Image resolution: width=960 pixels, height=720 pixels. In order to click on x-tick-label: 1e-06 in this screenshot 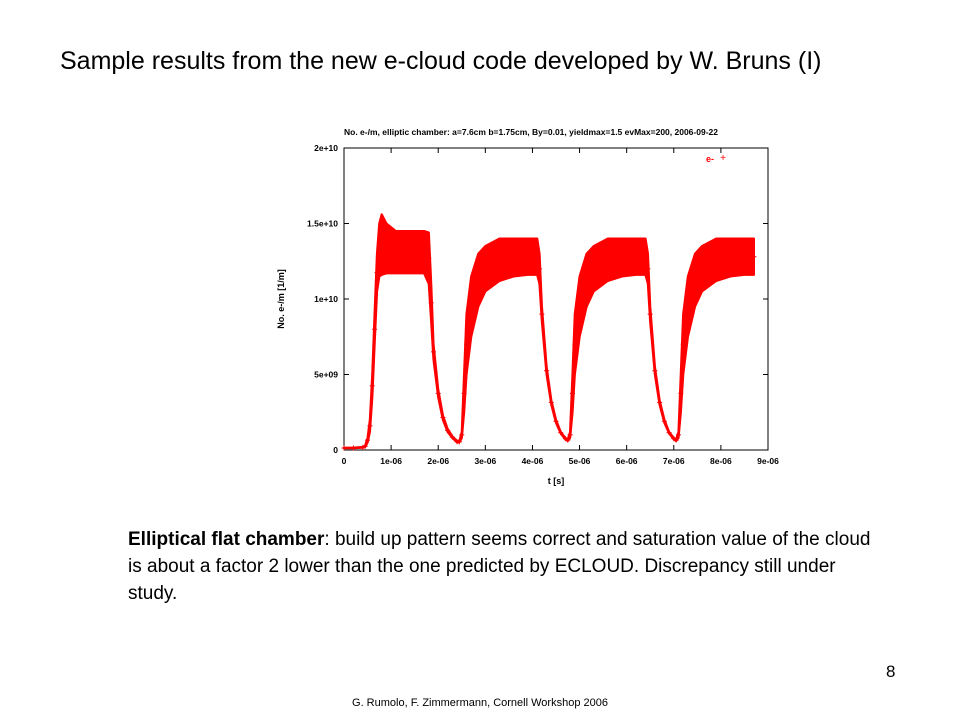, I will do `click(391, 461)`.